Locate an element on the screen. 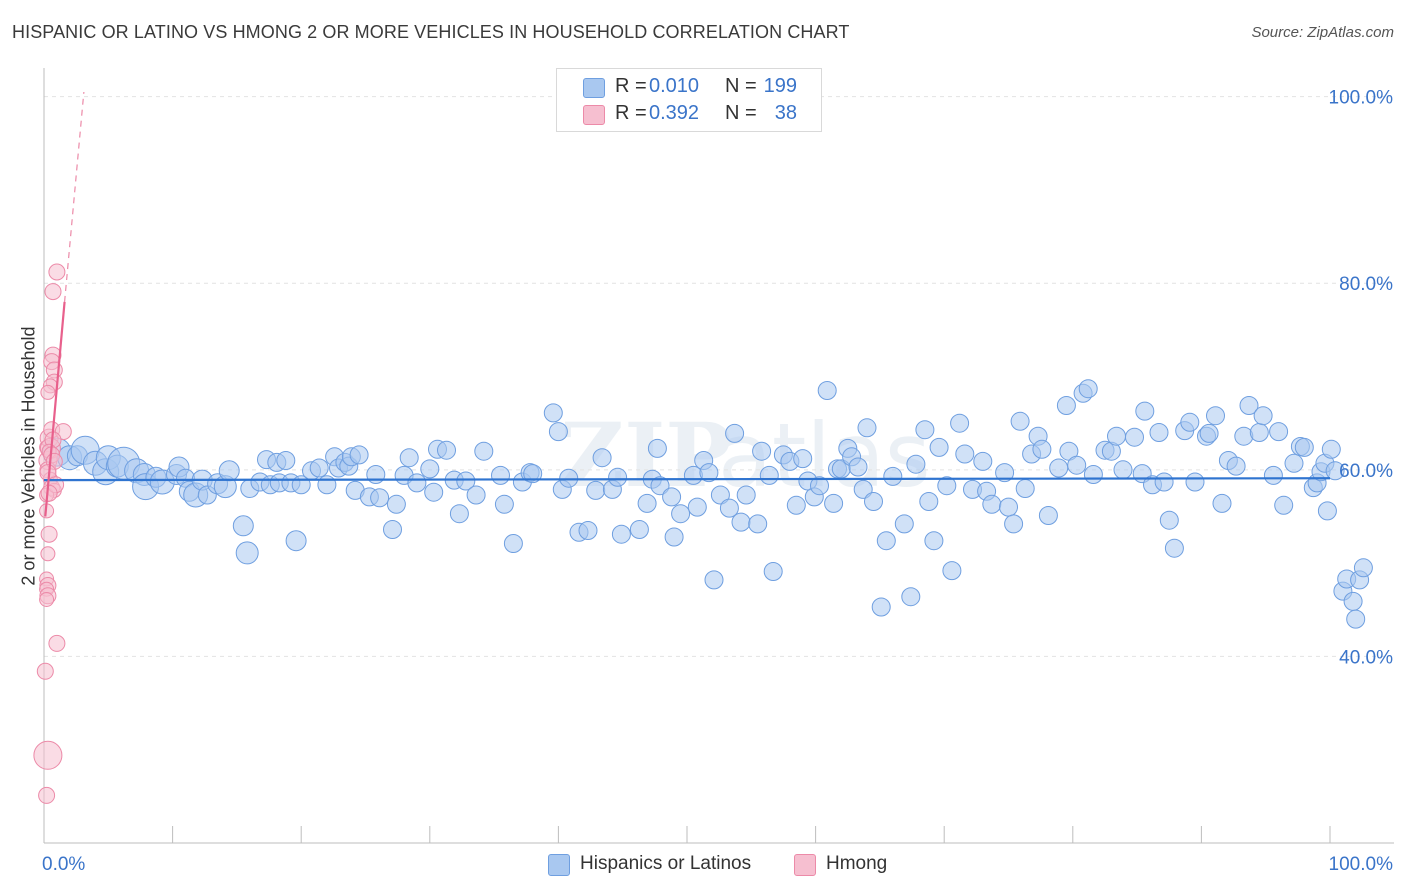  y-axis-label: 2 or more Vehicles in Household is located at coordinates (28, 456).